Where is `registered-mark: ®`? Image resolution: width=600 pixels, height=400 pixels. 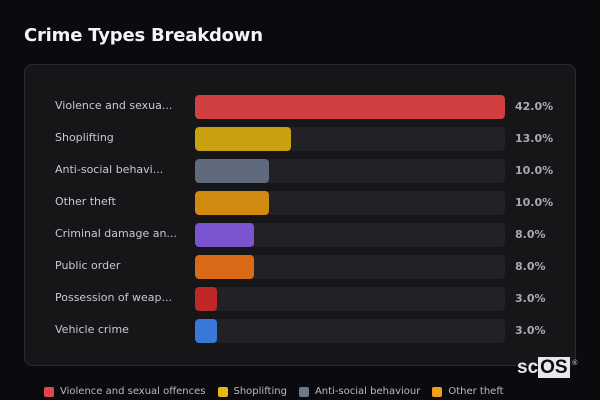 registered-mark: ® is located at coordinates (575, 363).